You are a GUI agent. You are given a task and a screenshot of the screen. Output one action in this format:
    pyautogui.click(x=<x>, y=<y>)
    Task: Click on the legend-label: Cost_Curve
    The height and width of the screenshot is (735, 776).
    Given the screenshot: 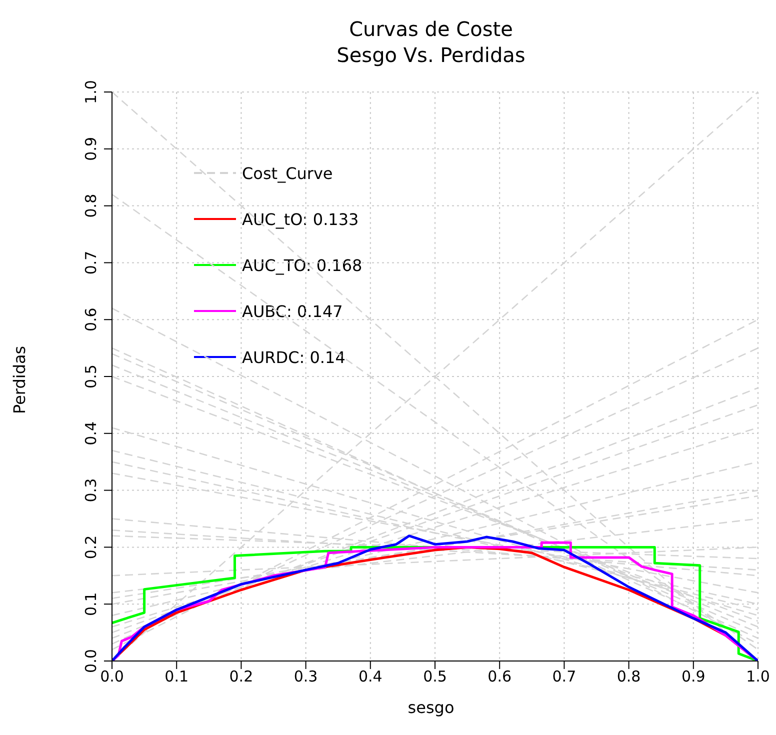 What is the action you would take?
    pyautogui.click(x=287, y=173)
    